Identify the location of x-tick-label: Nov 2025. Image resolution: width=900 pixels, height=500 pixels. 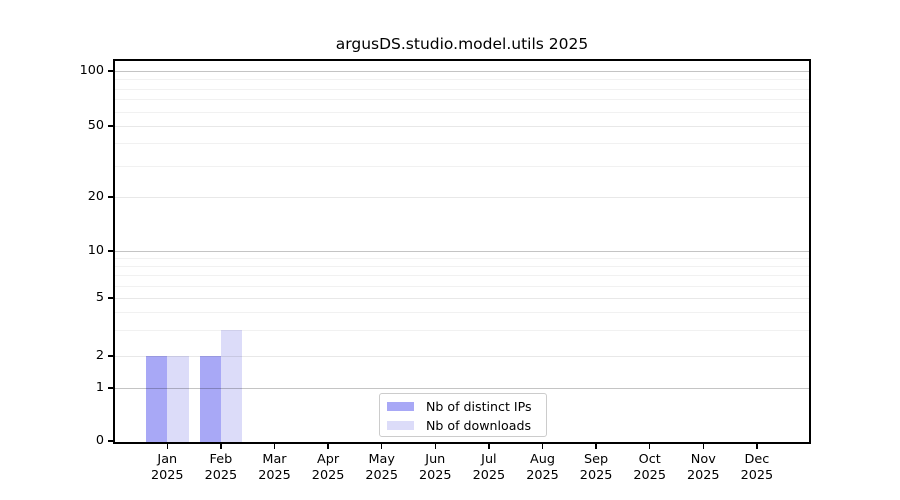
(703, 467).